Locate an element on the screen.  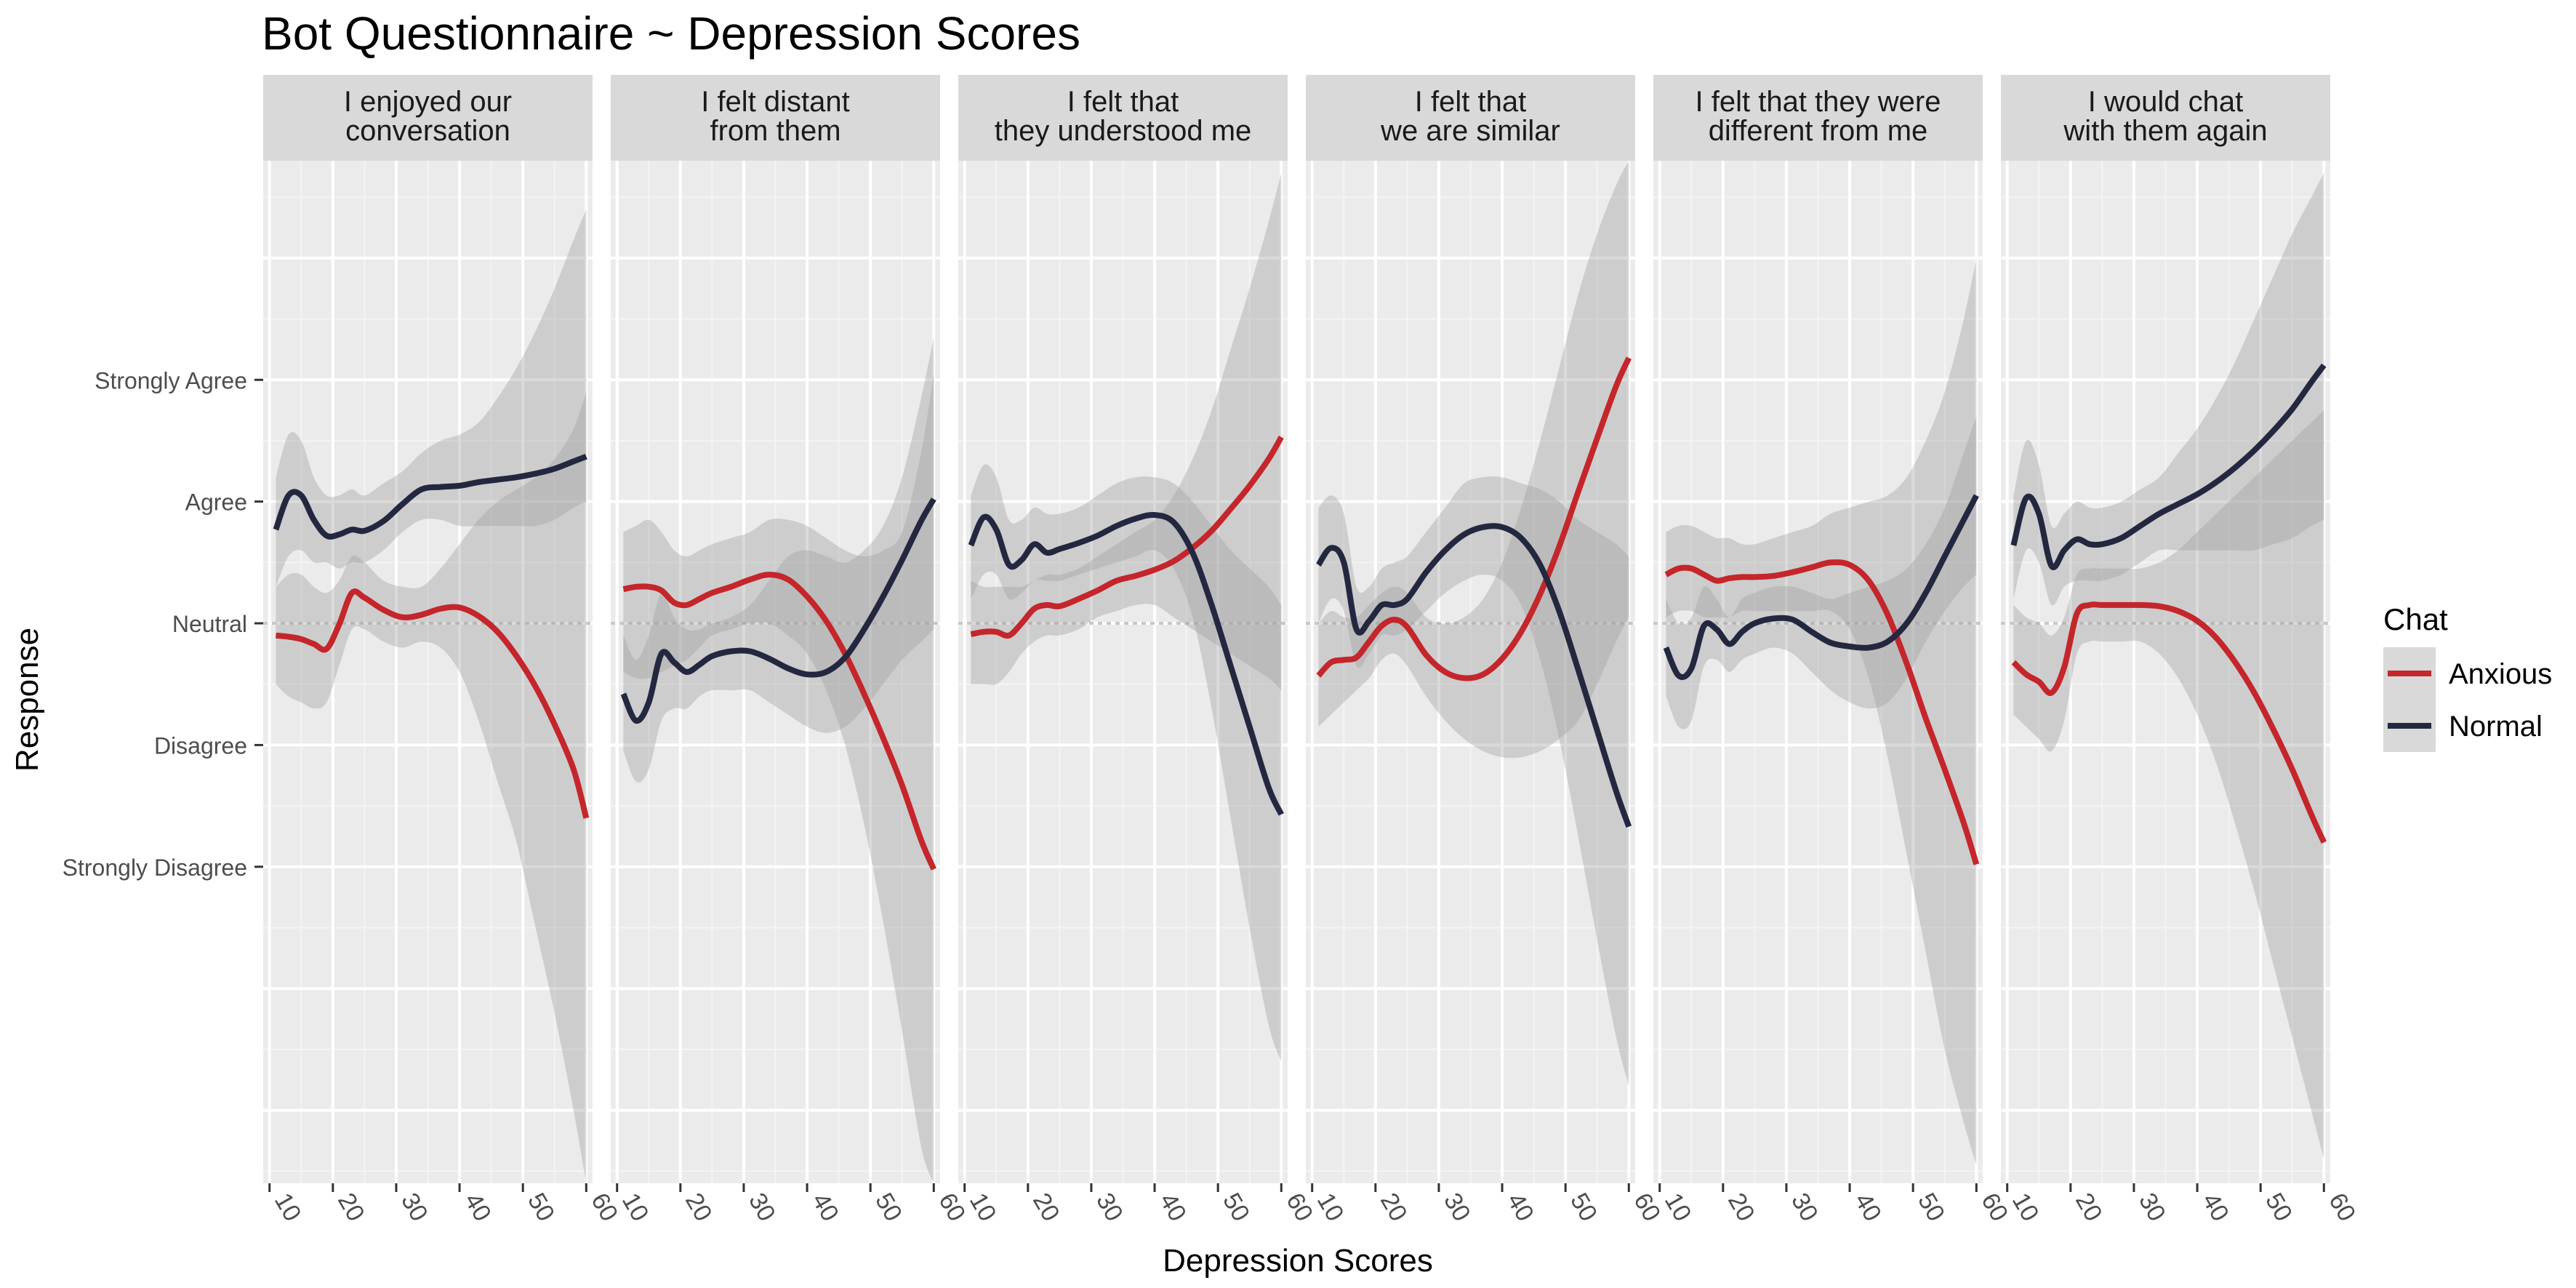
facet-panel: I felt distant from them is located at coordinates (775, 629).